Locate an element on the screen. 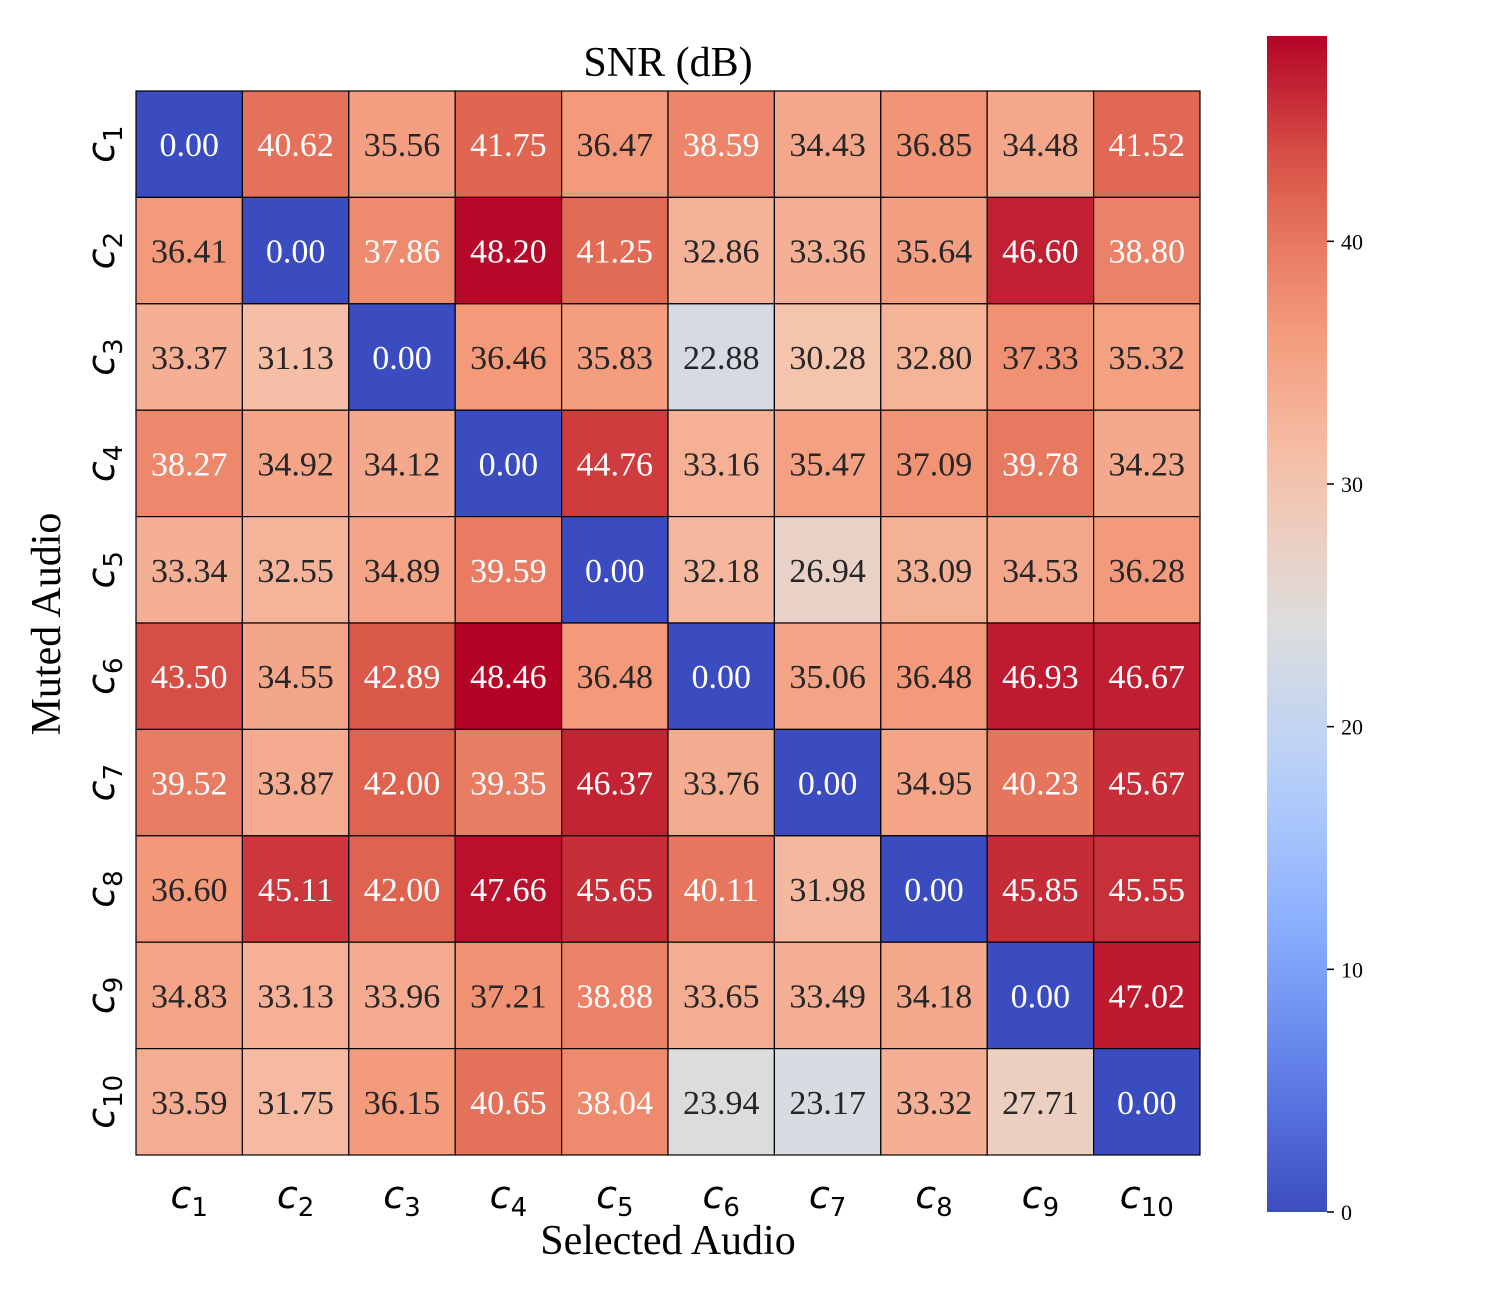 Image resolution: width=1495 pixels, height=1308 pixels. cell-value-label: 40.23 is located at coordinates (1040, 784).